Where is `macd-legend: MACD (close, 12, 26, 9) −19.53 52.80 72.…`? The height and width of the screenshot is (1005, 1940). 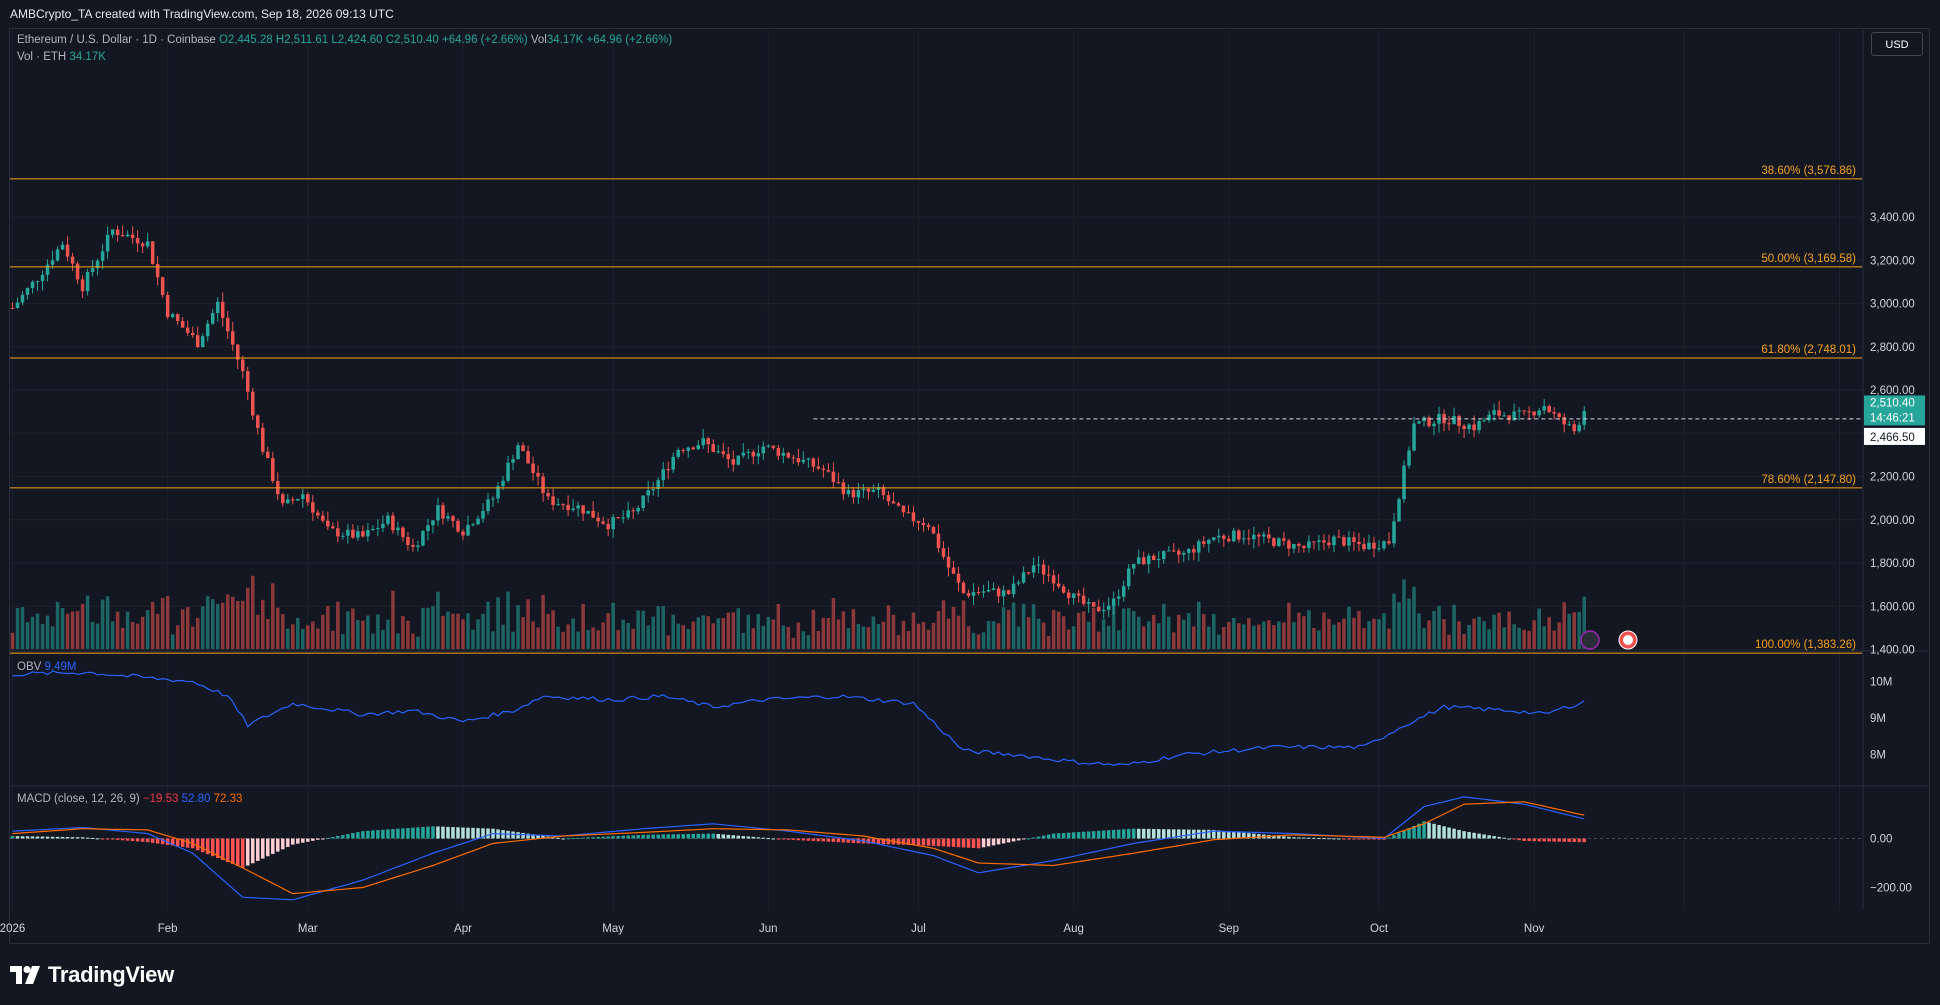 macd-legend: MACD (close, 12, 26, 9) −19.53 52.80 72.… is located at coordinates (129, 799).